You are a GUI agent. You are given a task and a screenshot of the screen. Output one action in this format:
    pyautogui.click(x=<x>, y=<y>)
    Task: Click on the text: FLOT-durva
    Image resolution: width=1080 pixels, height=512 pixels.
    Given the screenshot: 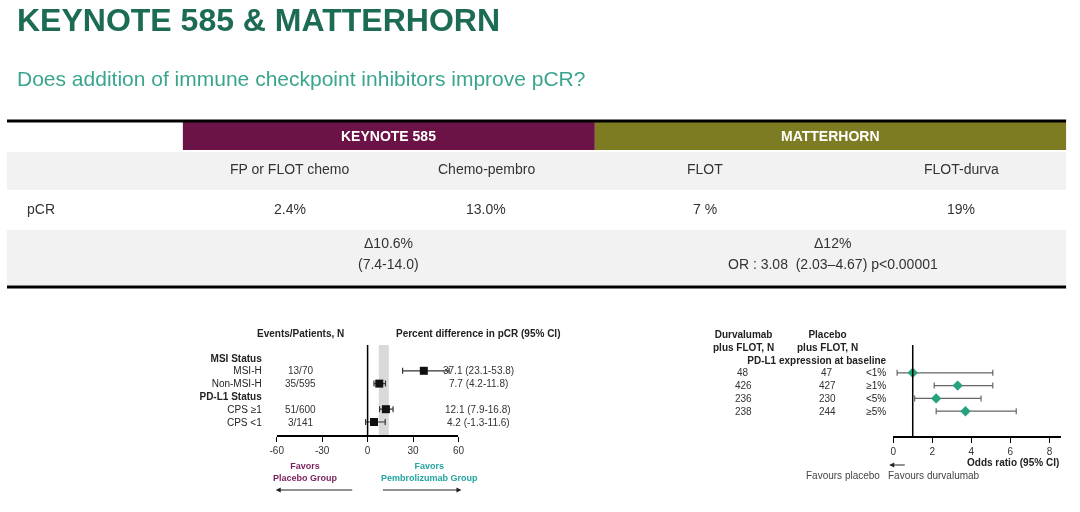 What is the action you would take?
    pyautogui.click(x=961, y=169)
    